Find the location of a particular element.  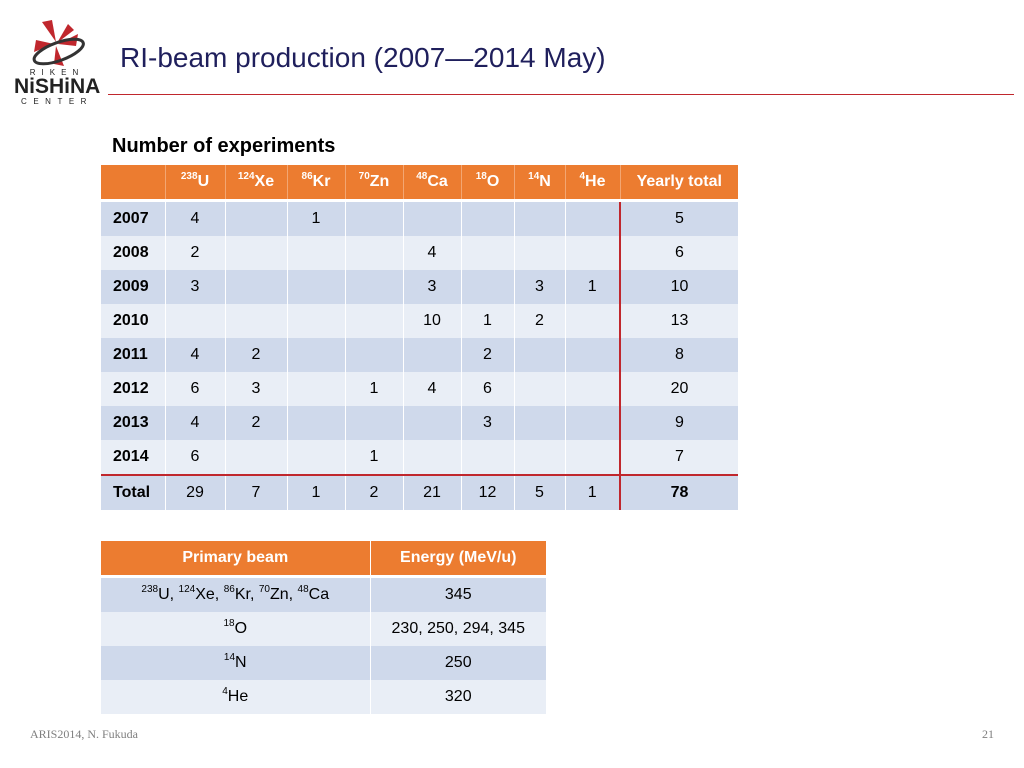

yearly-total-cell: 7 is located at coordinates (678, 457).